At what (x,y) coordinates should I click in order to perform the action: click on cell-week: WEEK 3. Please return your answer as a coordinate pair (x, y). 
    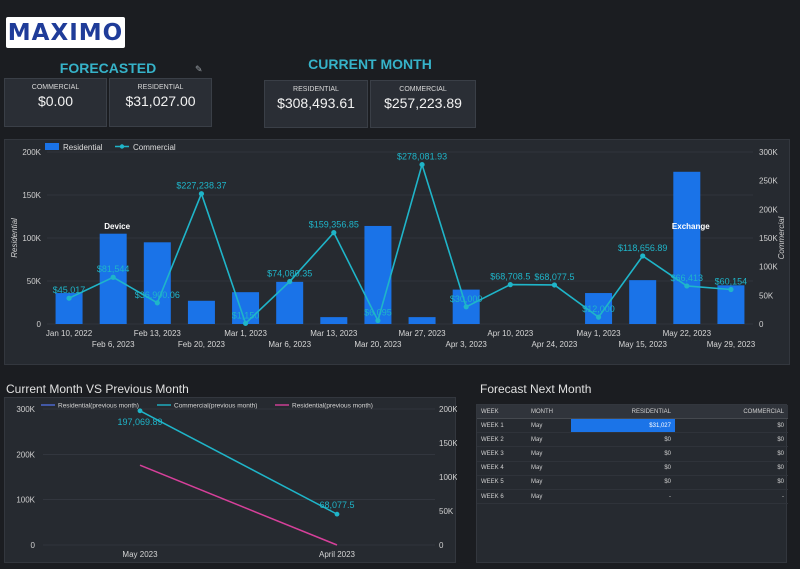
    Looking at the image, I should click on (502, 454).